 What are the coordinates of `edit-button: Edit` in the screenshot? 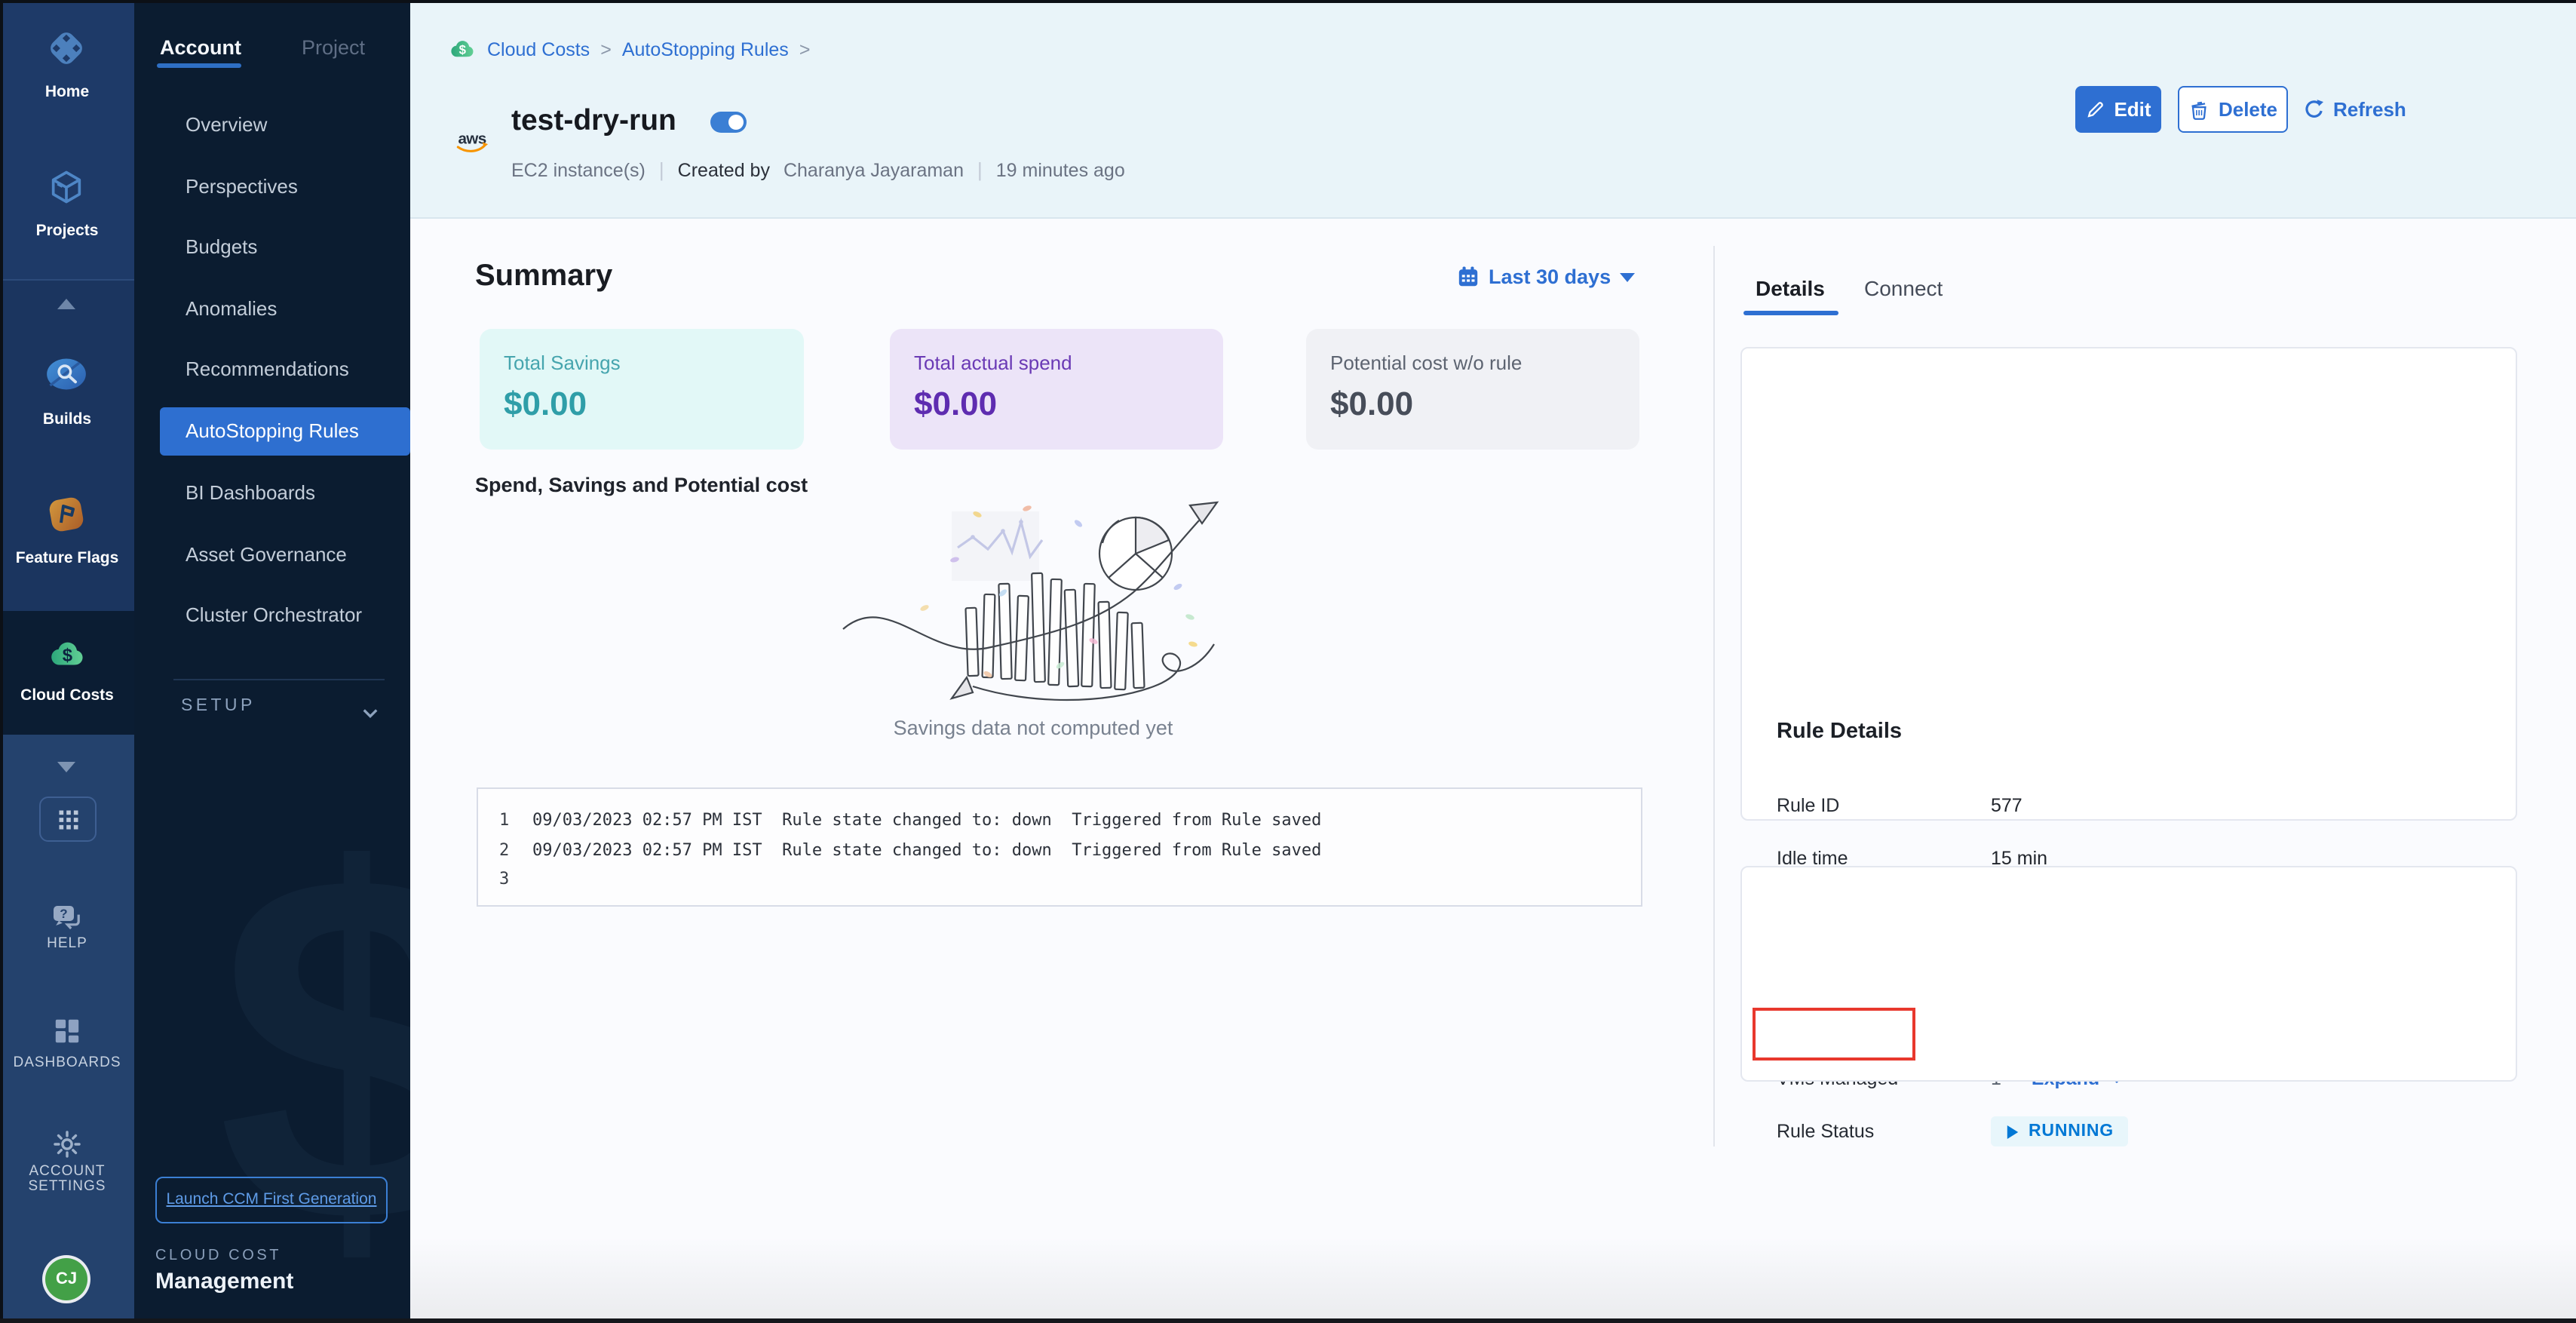 It's located at (2118, 109).